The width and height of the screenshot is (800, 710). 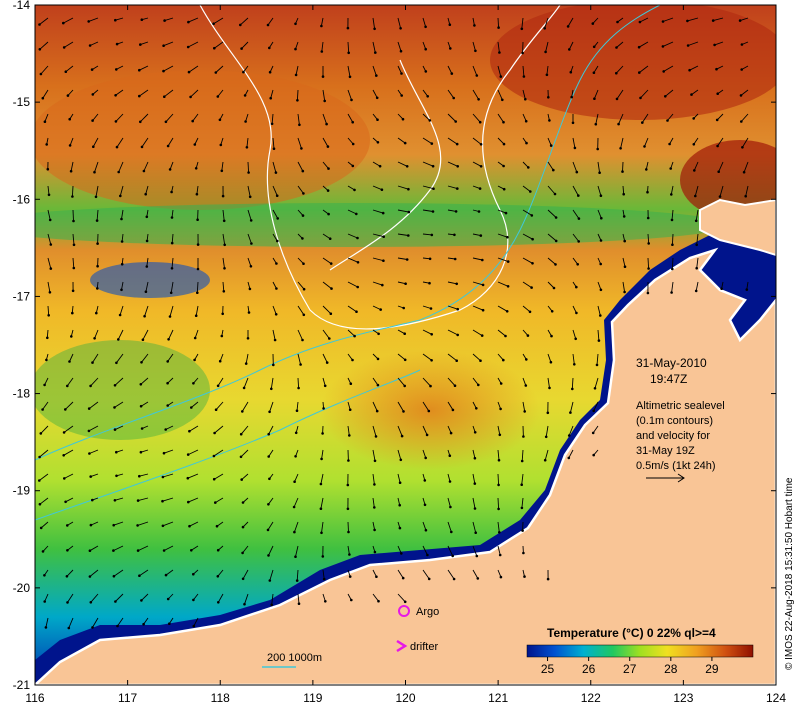 What do you see at coordinates (404, 611) in the screenshot?
I see `argo-marker-icon` at bounding box center [404, 611].